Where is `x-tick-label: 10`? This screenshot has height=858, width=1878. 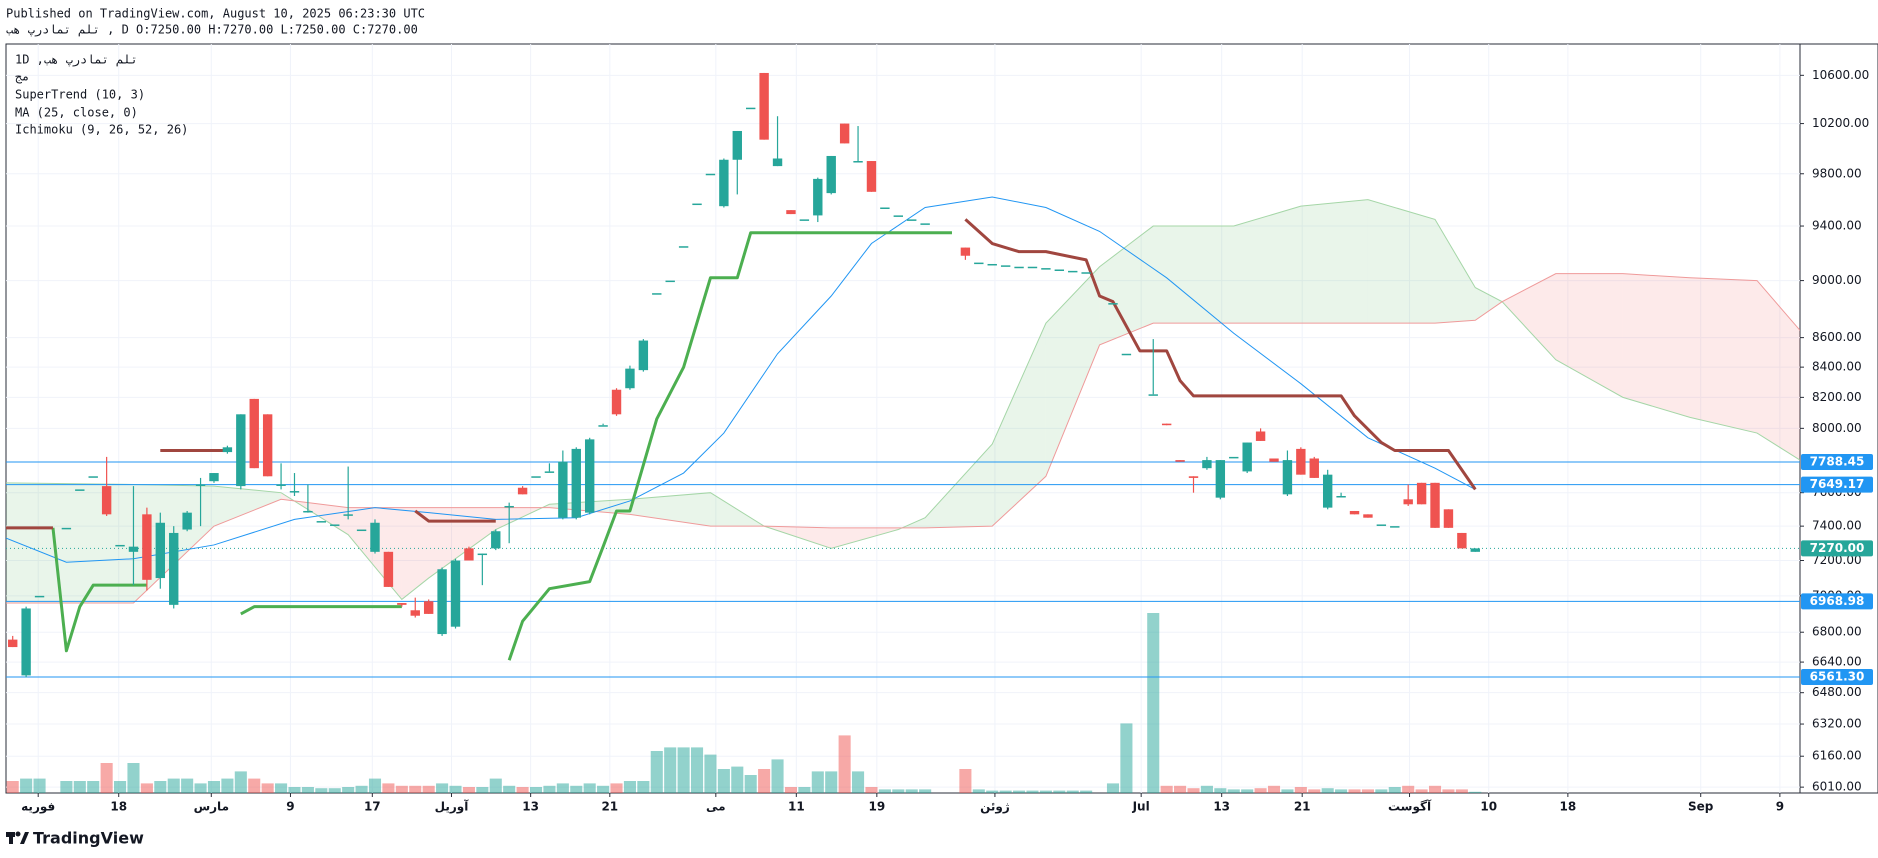
x-tick-label: 10 is located at coordinates (1488, 807).